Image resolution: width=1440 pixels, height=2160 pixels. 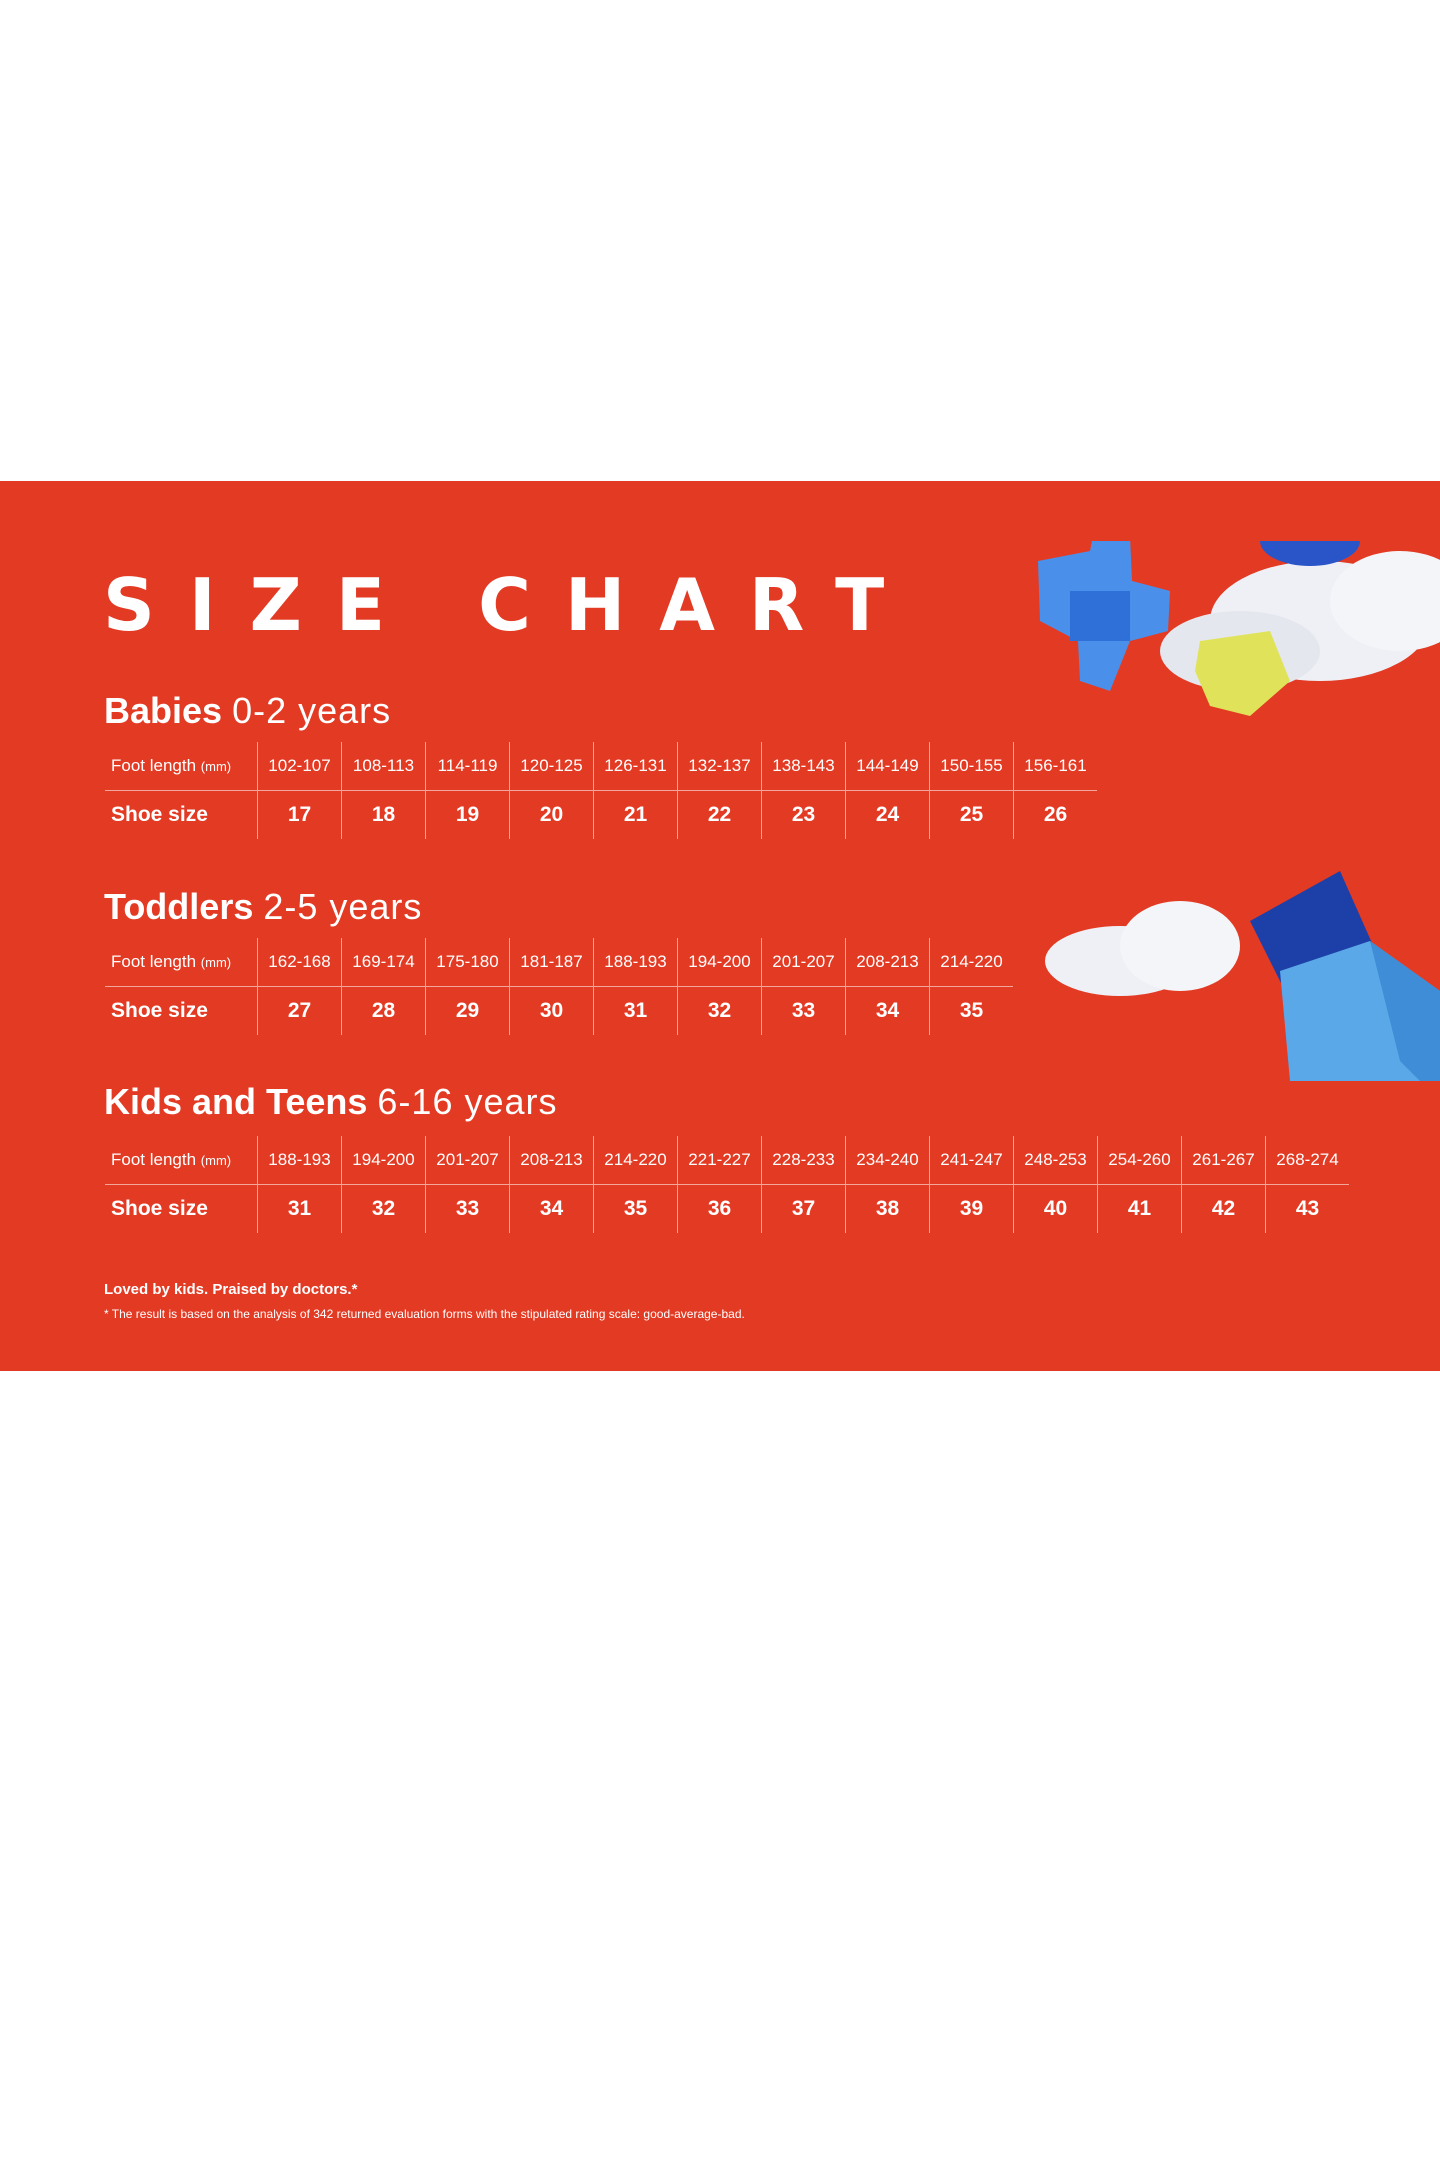 I want to click on shoe-size-cell: 40, so click(x=1055, y=1208).